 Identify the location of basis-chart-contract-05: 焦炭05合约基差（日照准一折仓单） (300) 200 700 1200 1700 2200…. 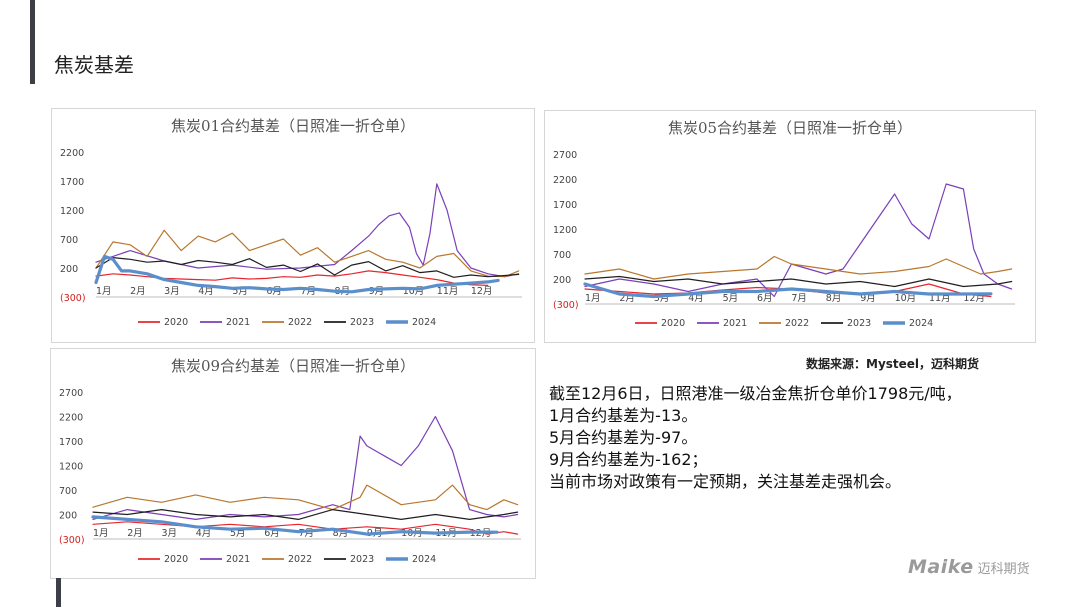
(784, 224).